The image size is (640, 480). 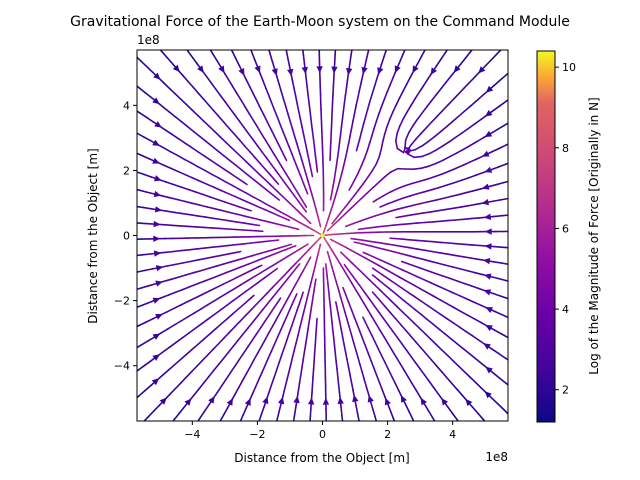 What do you see at coordinates (496, 457) in the screenshot?
I see `x-offset-label: 1e8` at bounding box center [496, 457].